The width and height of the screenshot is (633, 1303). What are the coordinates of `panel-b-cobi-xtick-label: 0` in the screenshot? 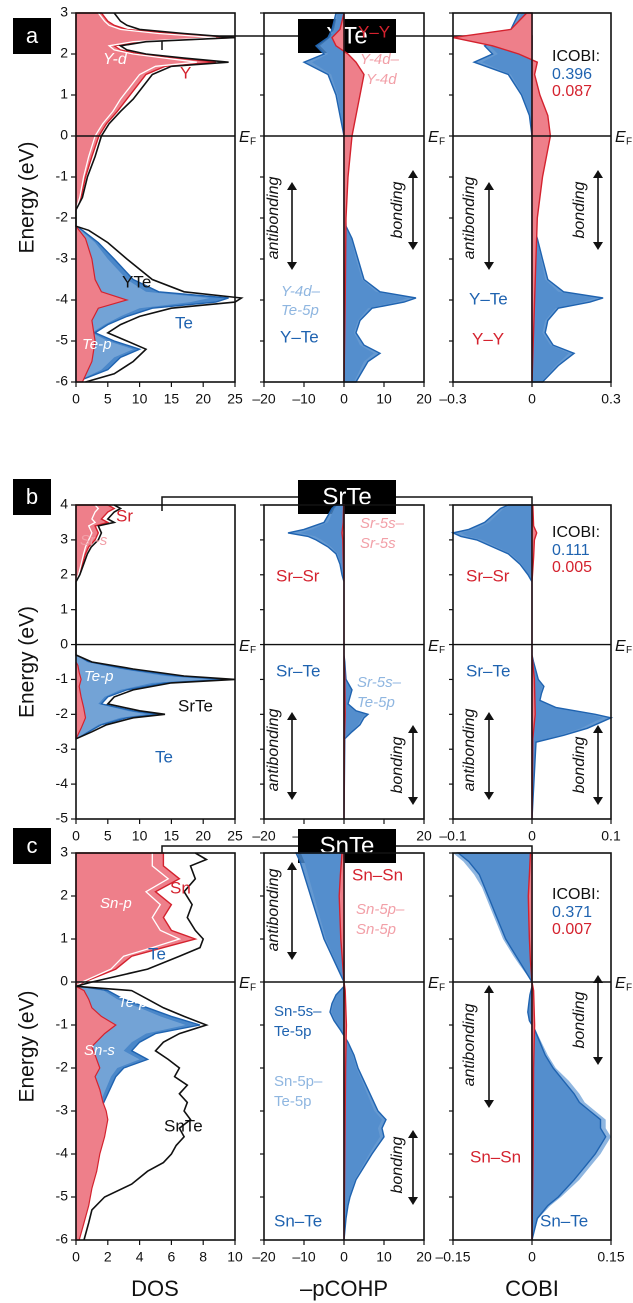 It's located at (532, 836).